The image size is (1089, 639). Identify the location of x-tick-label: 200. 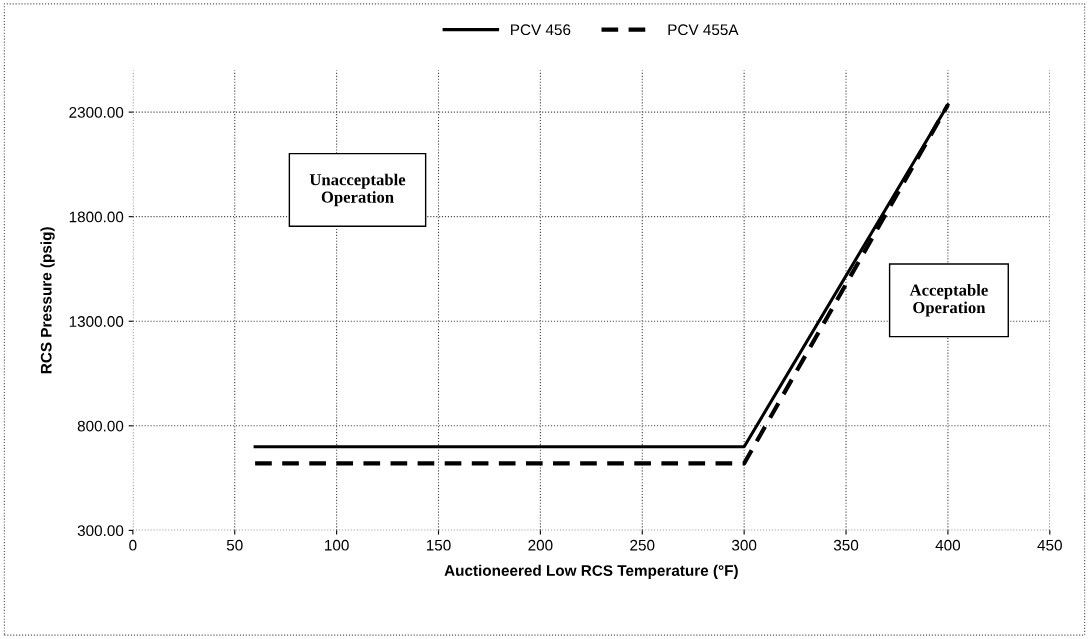
(540, 545).